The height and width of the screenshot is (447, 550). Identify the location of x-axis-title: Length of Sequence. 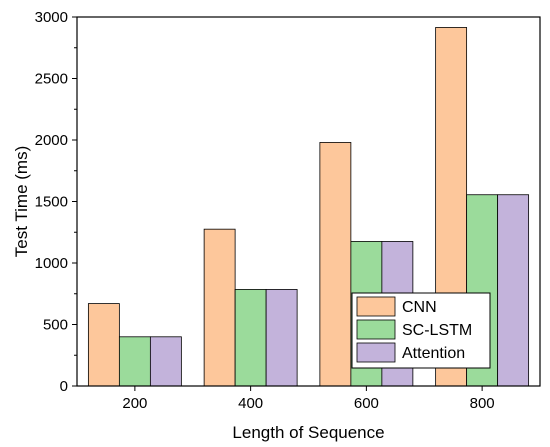
(308, 432).